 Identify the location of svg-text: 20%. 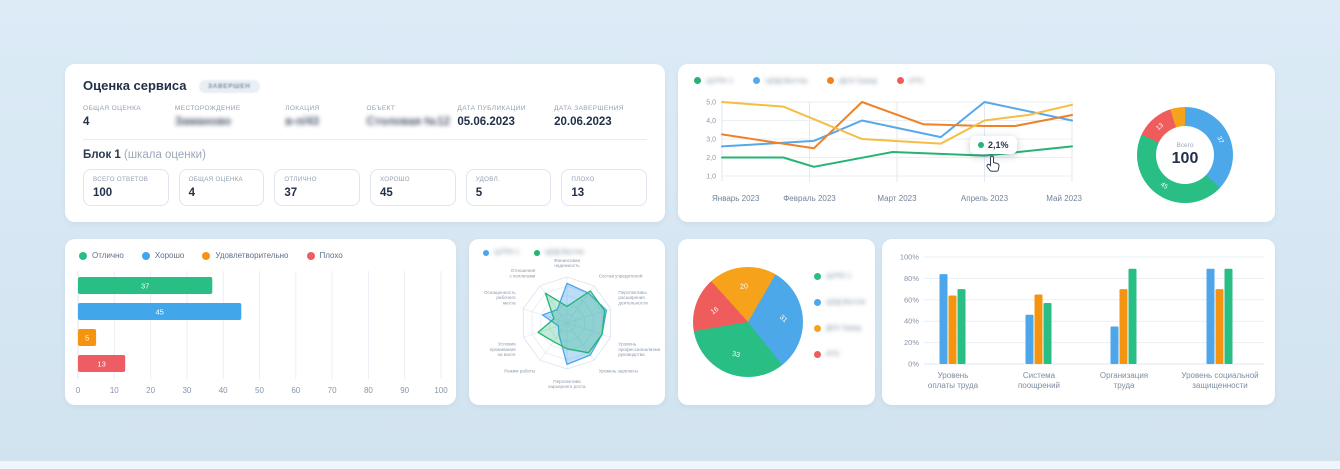
(911, 342).